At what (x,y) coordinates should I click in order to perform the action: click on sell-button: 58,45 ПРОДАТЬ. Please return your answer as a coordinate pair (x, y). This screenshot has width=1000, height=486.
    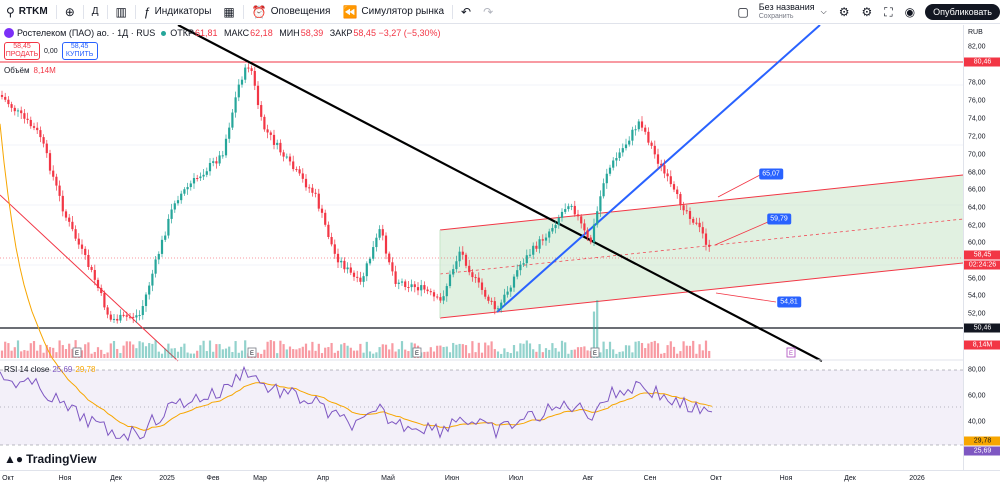
    Looking at the image, I should click on (22, 51).